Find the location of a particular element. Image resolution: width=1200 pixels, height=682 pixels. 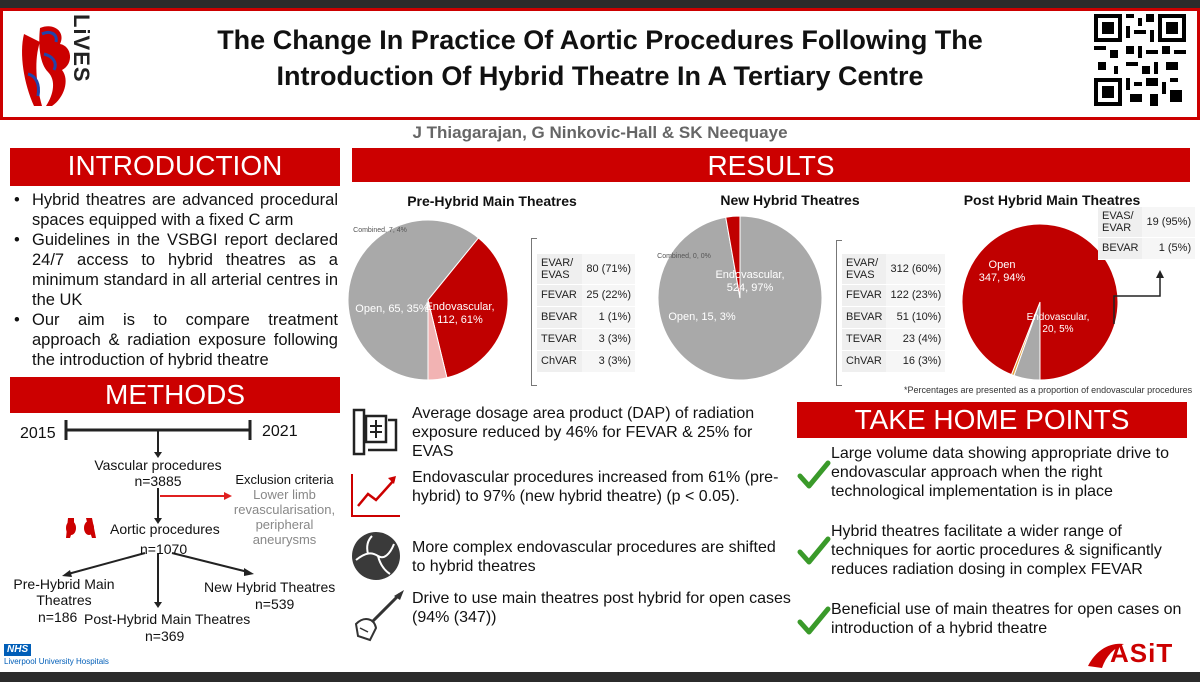

vascular-procedures: Vascular procedures n=3885 is located at coordinates (158, 473).